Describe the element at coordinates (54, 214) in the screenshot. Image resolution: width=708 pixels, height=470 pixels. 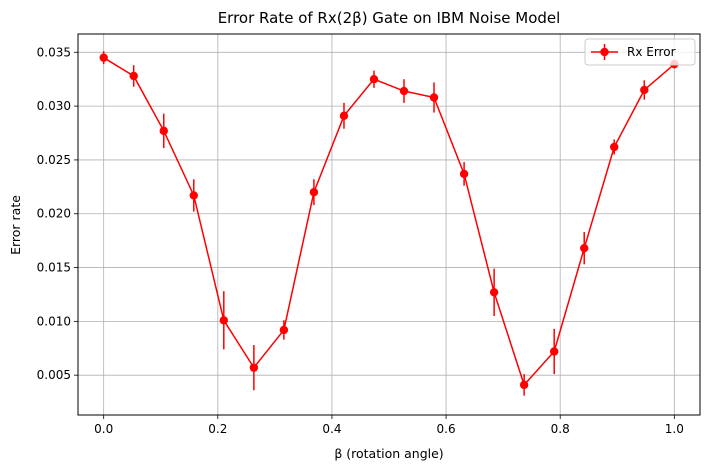
I see `y-tick-label: 0.020` at that location.